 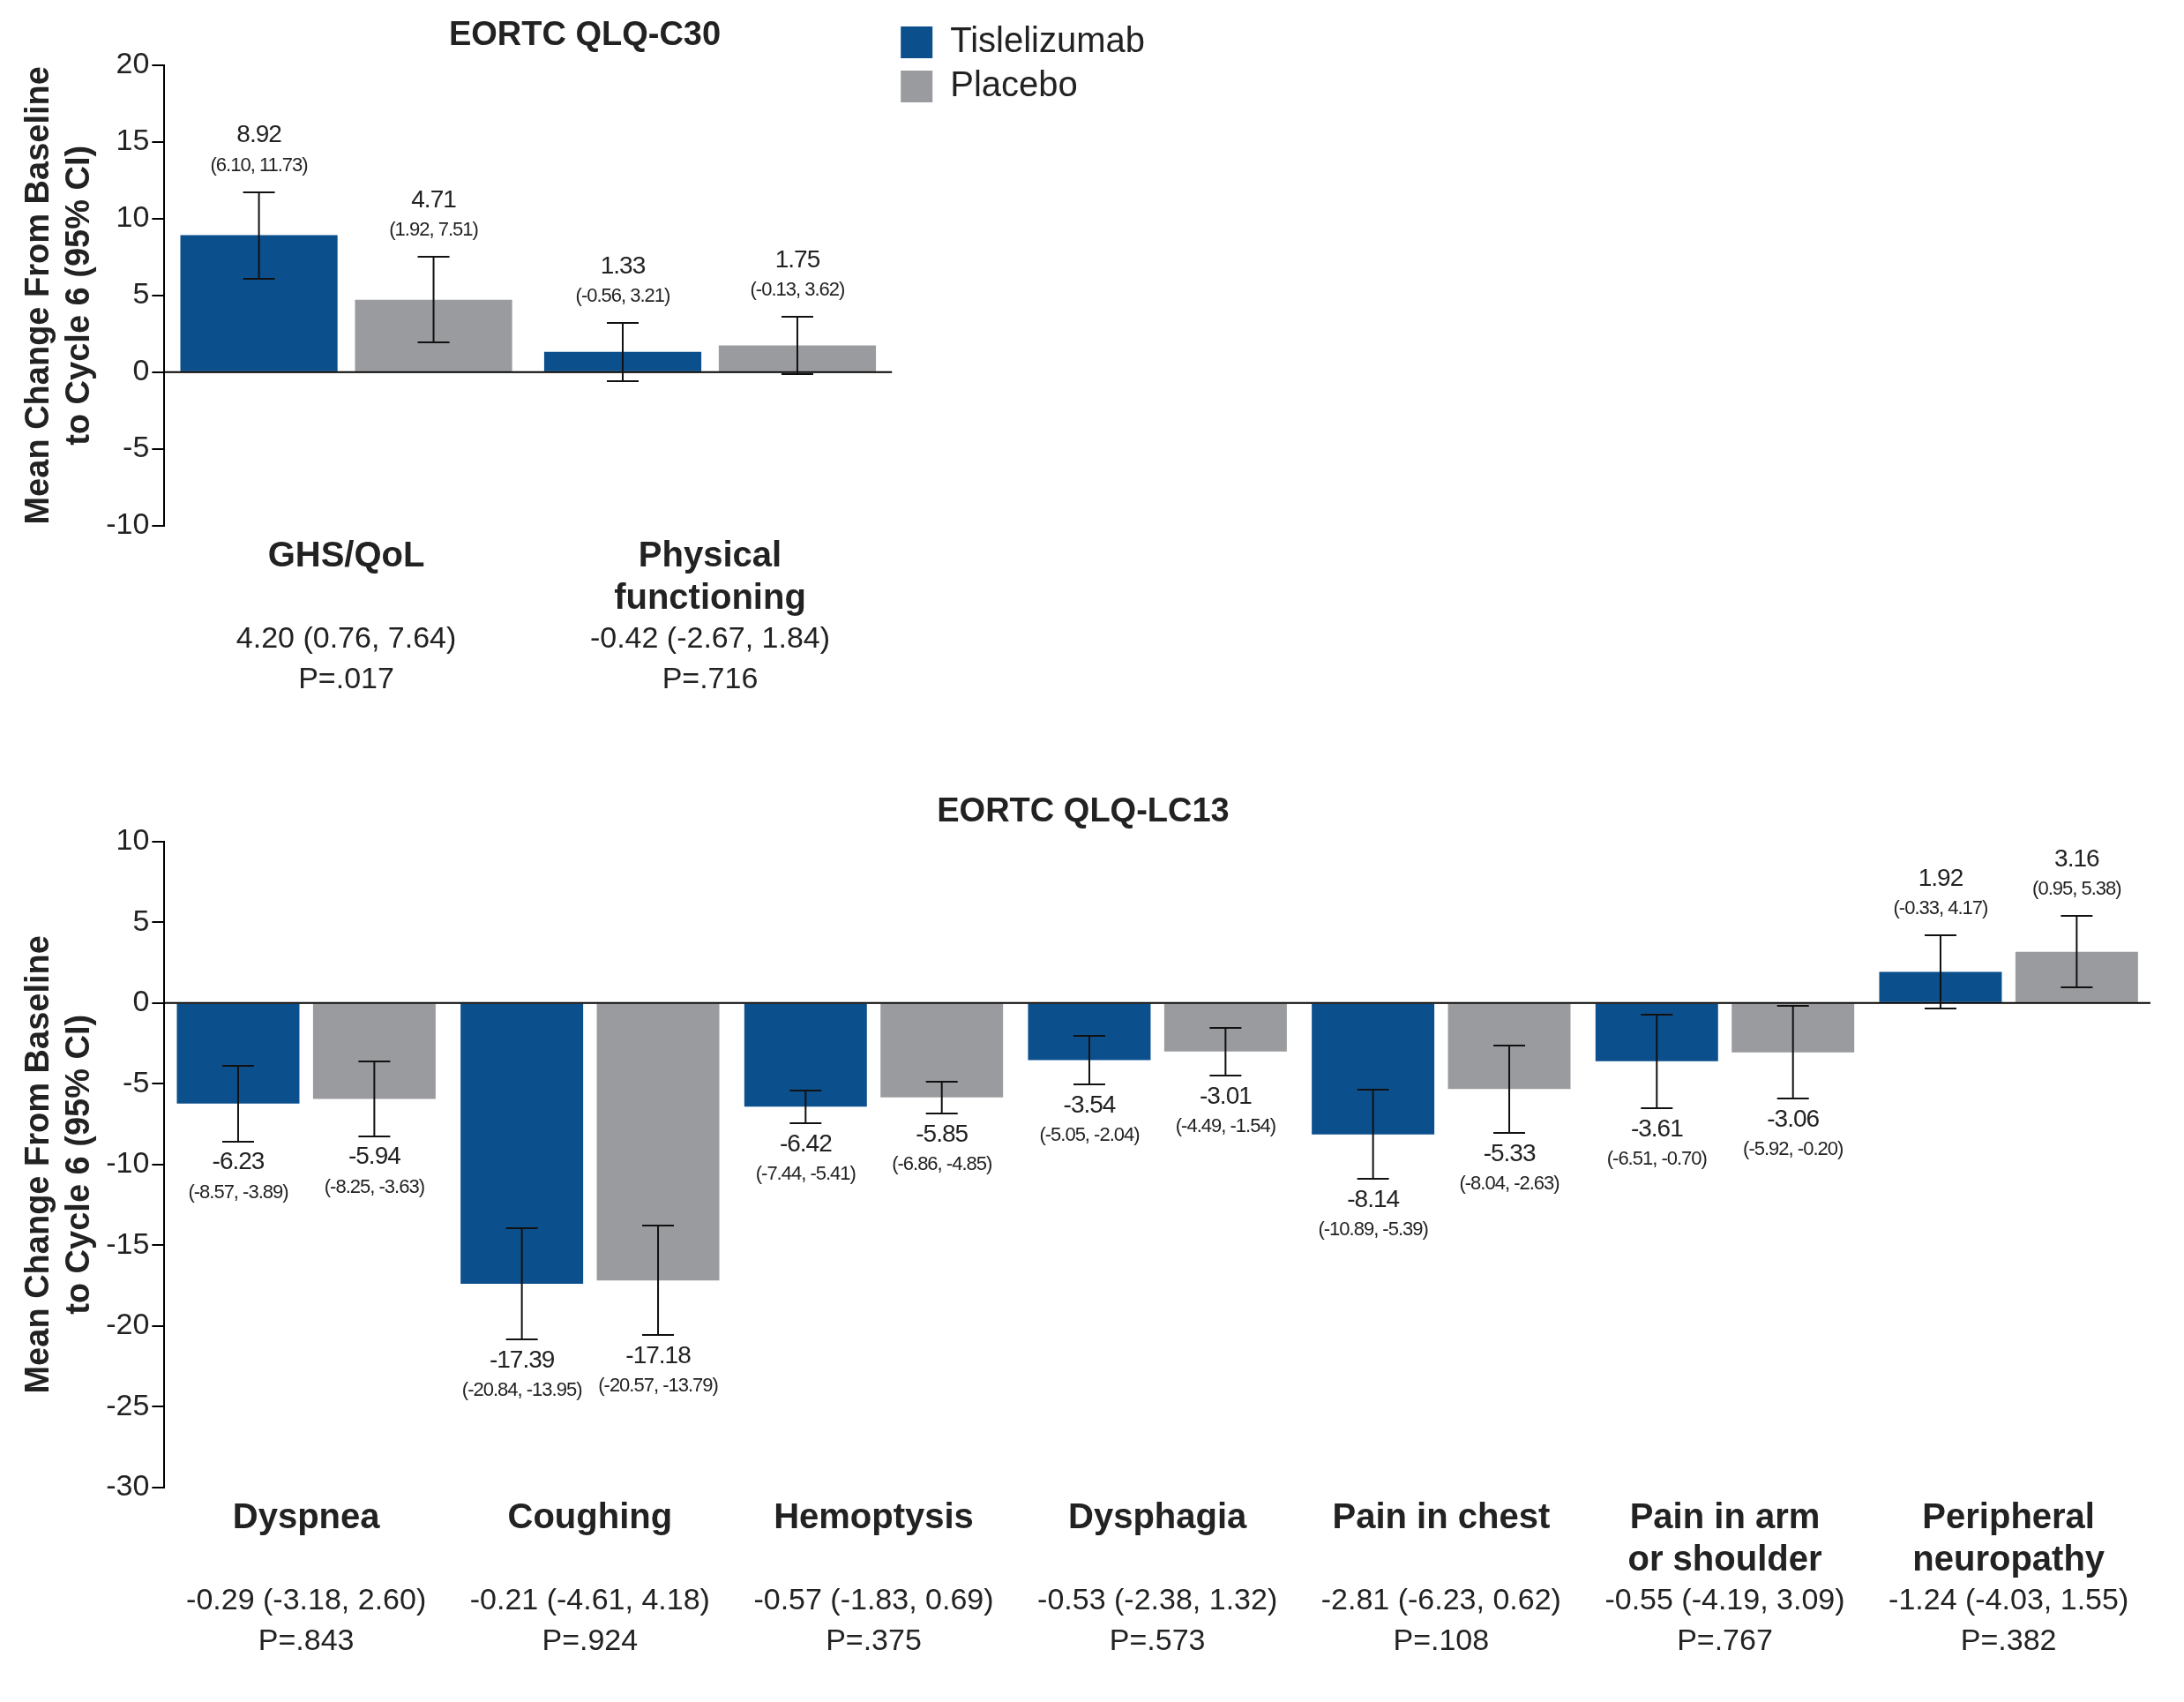 What do you see at coordinates (1225, 1108) in the screenshot?
I see `data-label: -3.01 (-4.49, -1.54)` at bounding box center [1225, 1108].